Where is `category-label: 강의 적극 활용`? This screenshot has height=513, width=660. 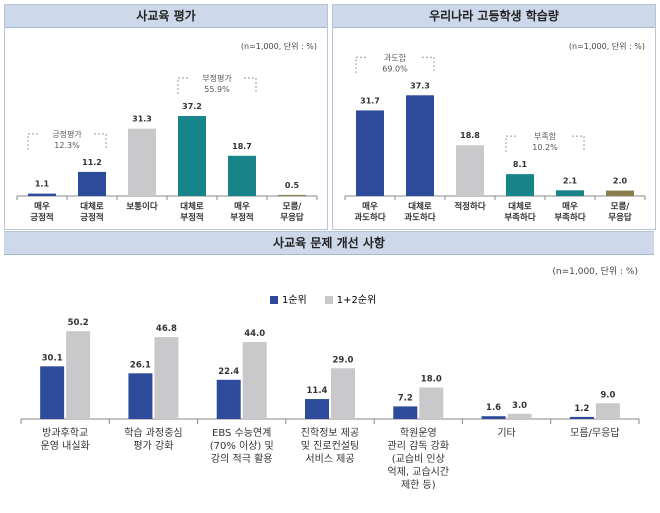 category-label: 강의 적극 활용 is located at coordinates (242, 458).